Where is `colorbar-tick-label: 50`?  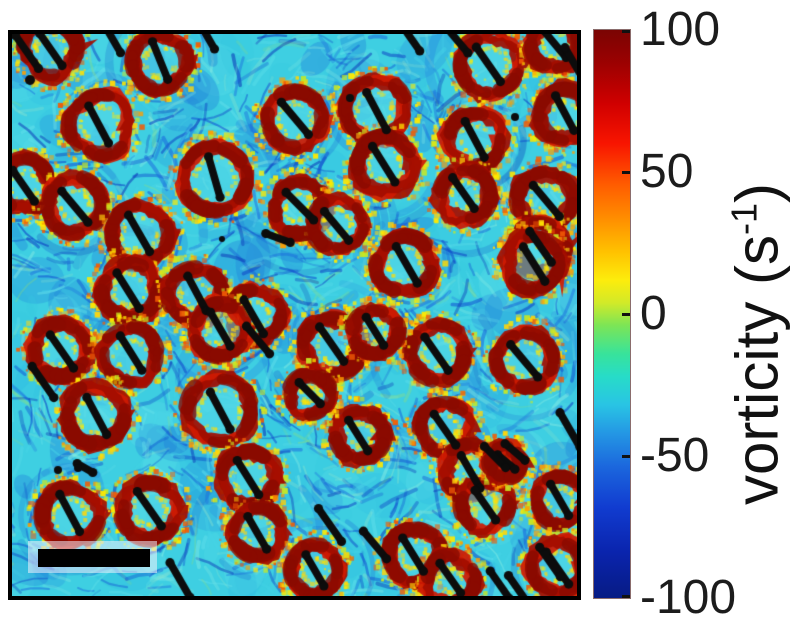
colorbar-tick-label: 50 is located at coordinates (667, 171).